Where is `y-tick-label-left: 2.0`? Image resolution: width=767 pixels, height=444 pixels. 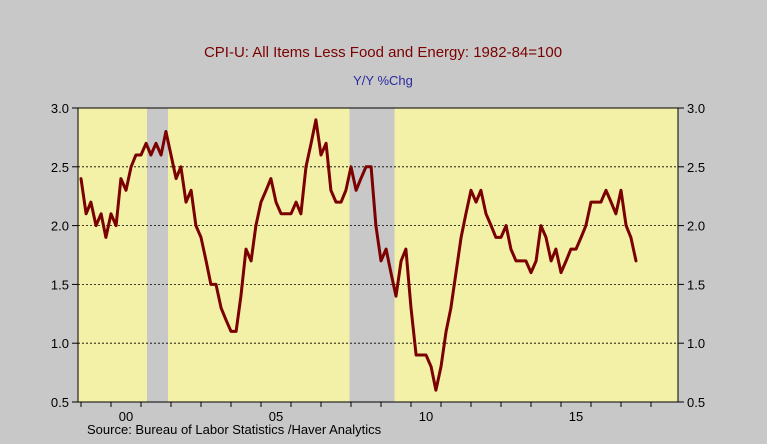 y-tick-label-left: 2.0 is located at coordinates (60, 226).